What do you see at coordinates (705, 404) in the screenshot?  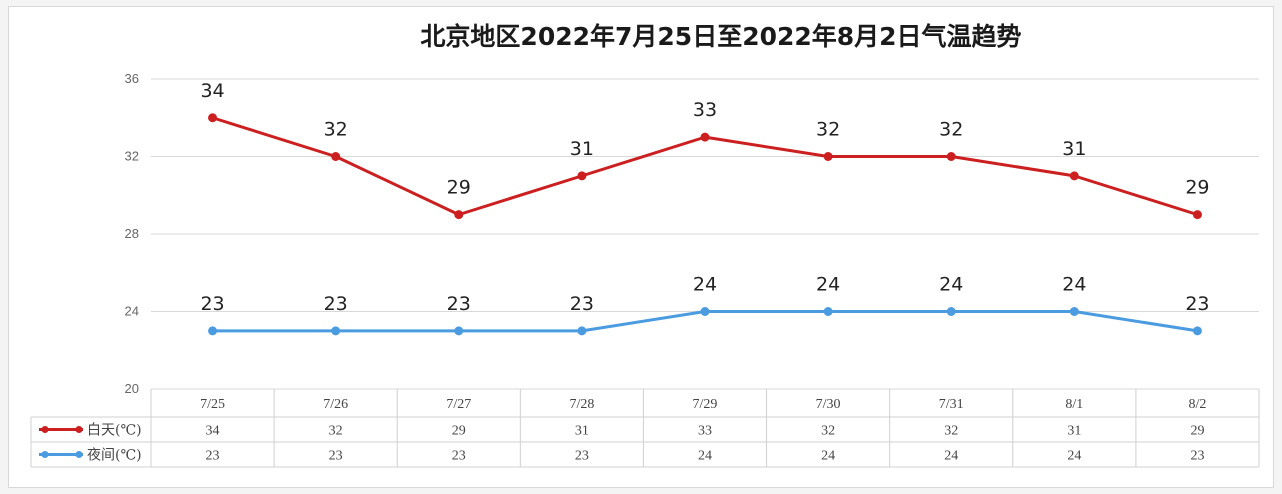 I see `x-tick-label: 7/29` at bounding box center [705, 404].